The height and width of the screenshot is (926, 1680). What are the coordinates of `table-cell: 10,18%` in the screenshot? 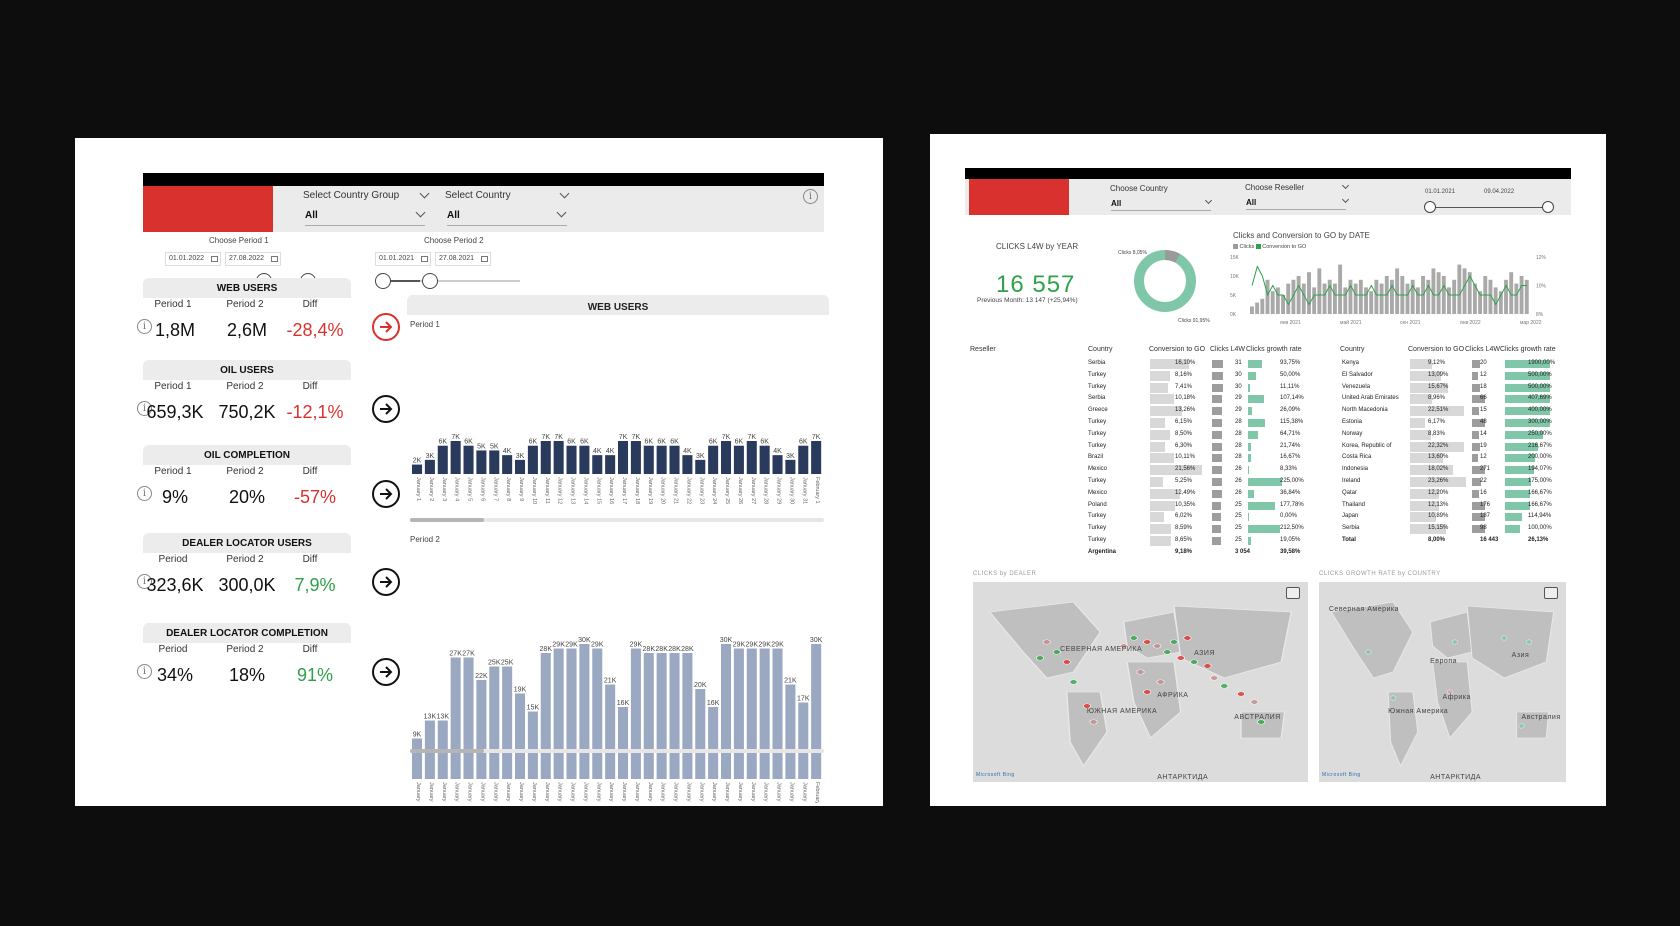 It's located at (1185, 398).